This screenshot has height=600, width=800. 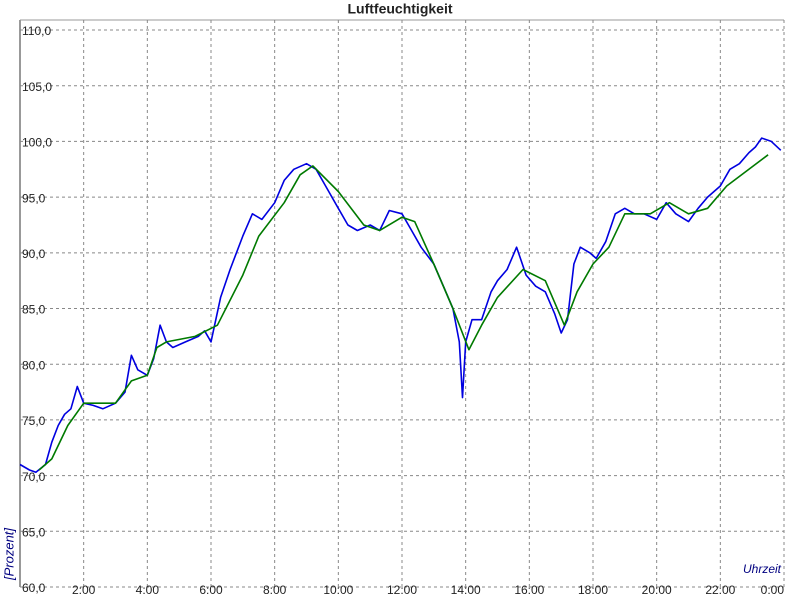 I want to click on y-tick-label: 110,0, so click(x=36, y=31).